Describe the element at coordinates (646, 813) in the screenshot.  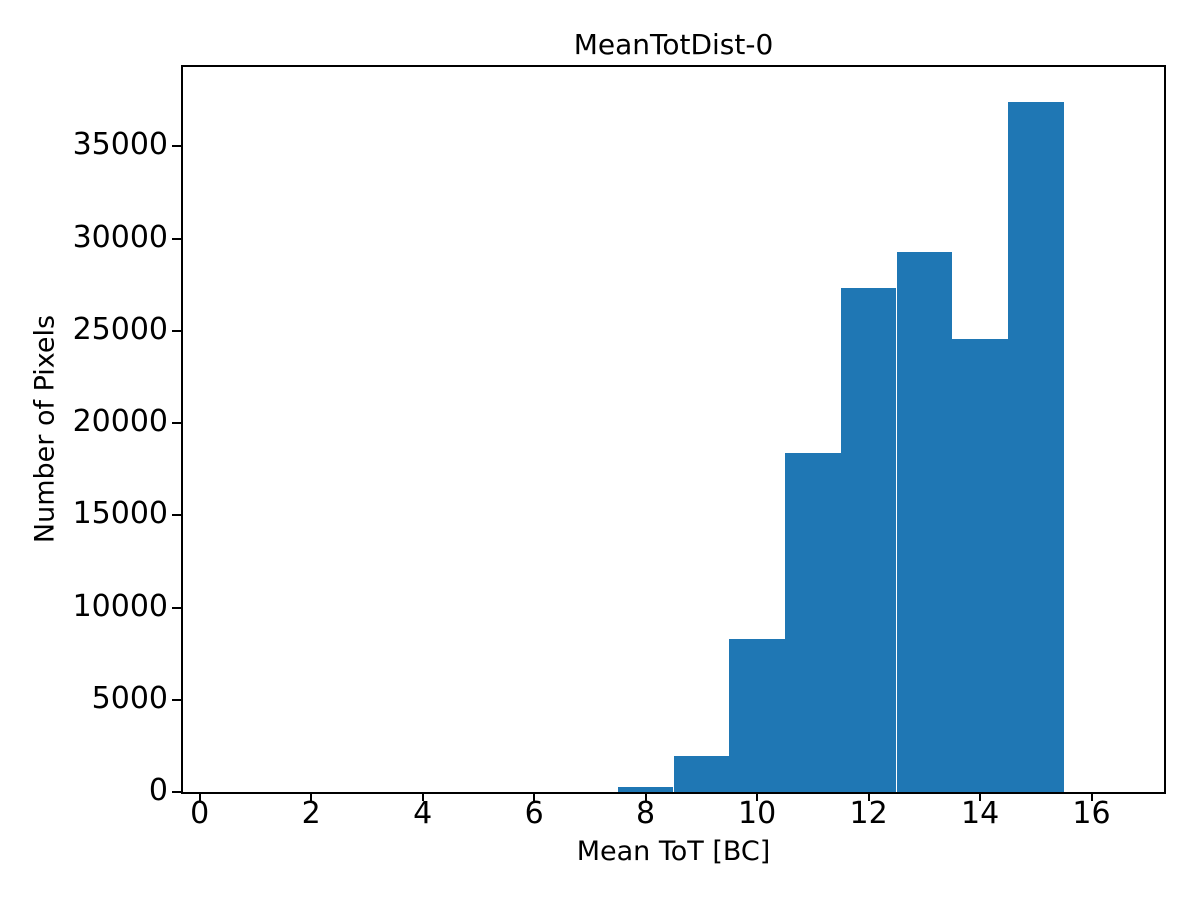
I see `x-tick-label: 8` at that location.